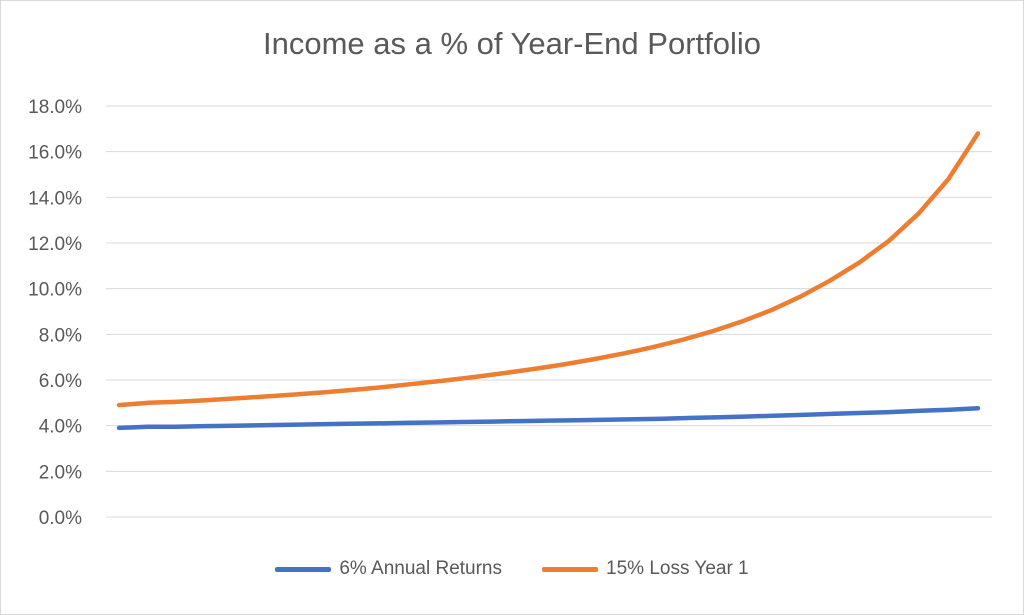  I want to click on legend-item-6pct: 6% Annual Returns, so click(388, 569).